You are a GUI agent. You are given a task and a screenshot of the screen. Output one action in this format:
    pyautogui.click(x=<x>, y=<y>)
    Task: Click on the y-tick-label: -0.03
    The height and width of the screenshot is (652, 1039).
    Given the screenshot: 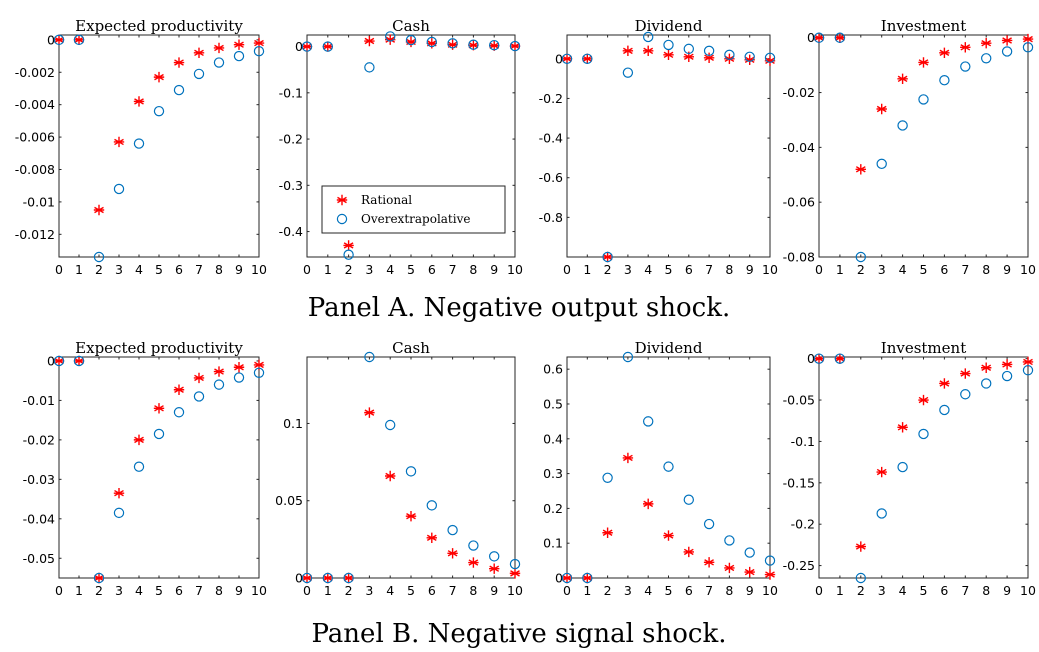 What is the action you would take?
    pyautogui.click(x=39, y=479)
    